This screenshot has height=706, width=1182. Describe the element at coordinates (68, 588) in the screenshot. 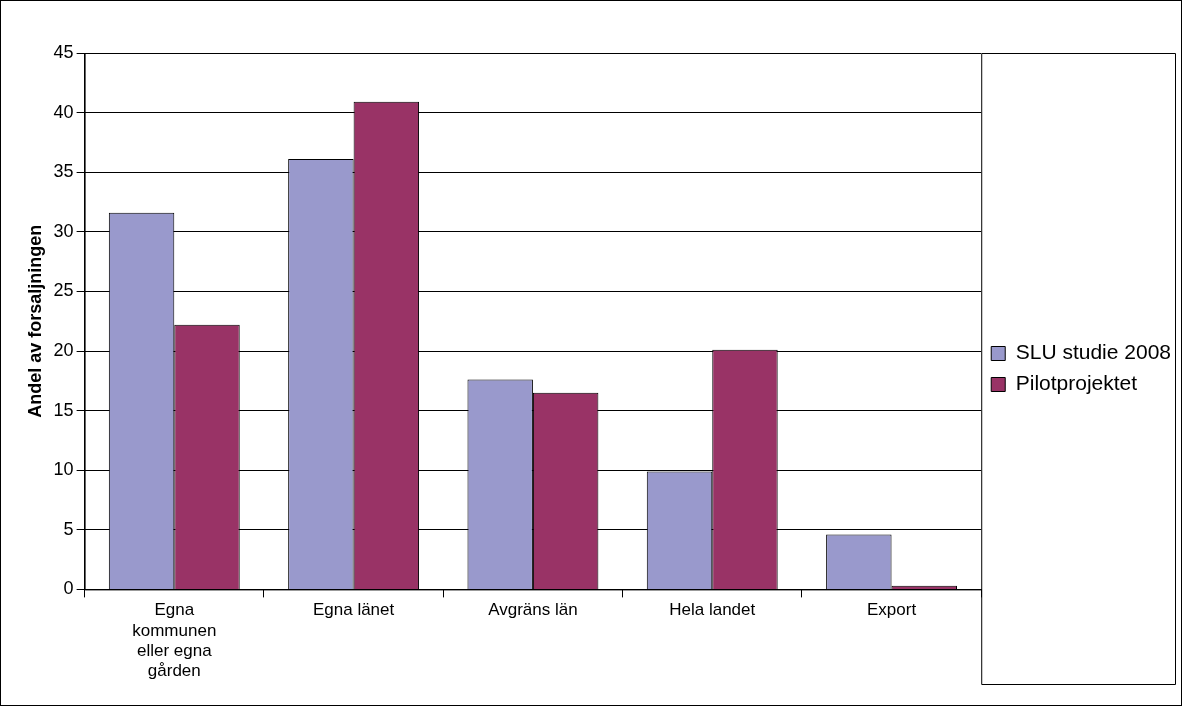

I see `y-tick-label: 0` at that location.